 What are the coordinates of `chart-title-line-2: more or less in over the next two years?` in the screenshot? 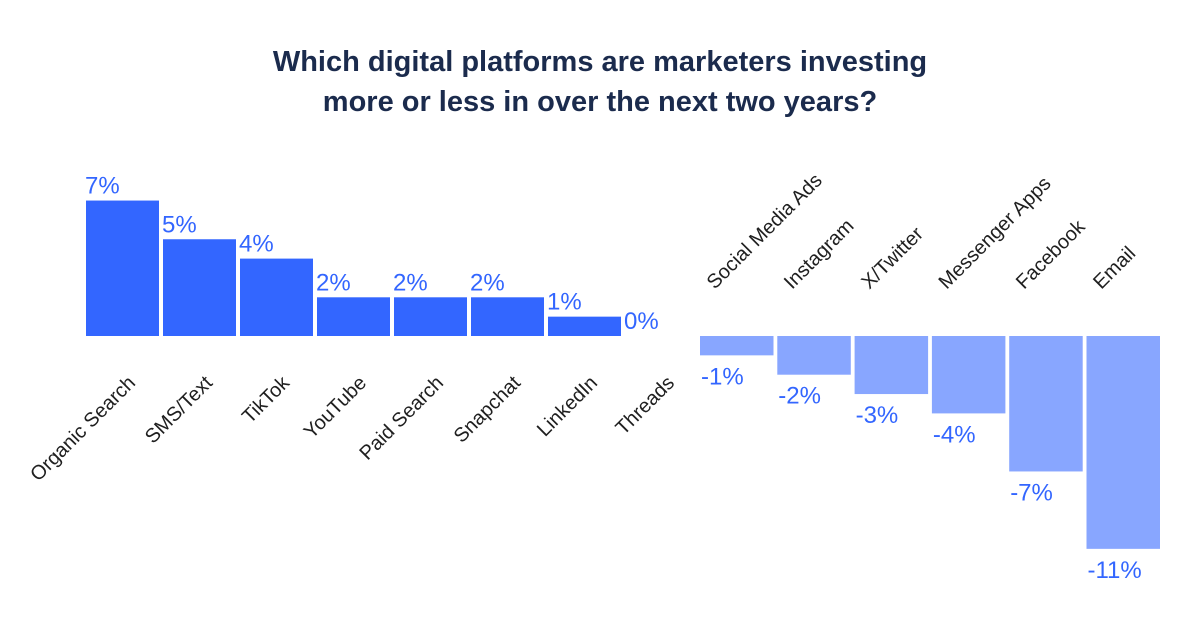 It's located at (600, 102).